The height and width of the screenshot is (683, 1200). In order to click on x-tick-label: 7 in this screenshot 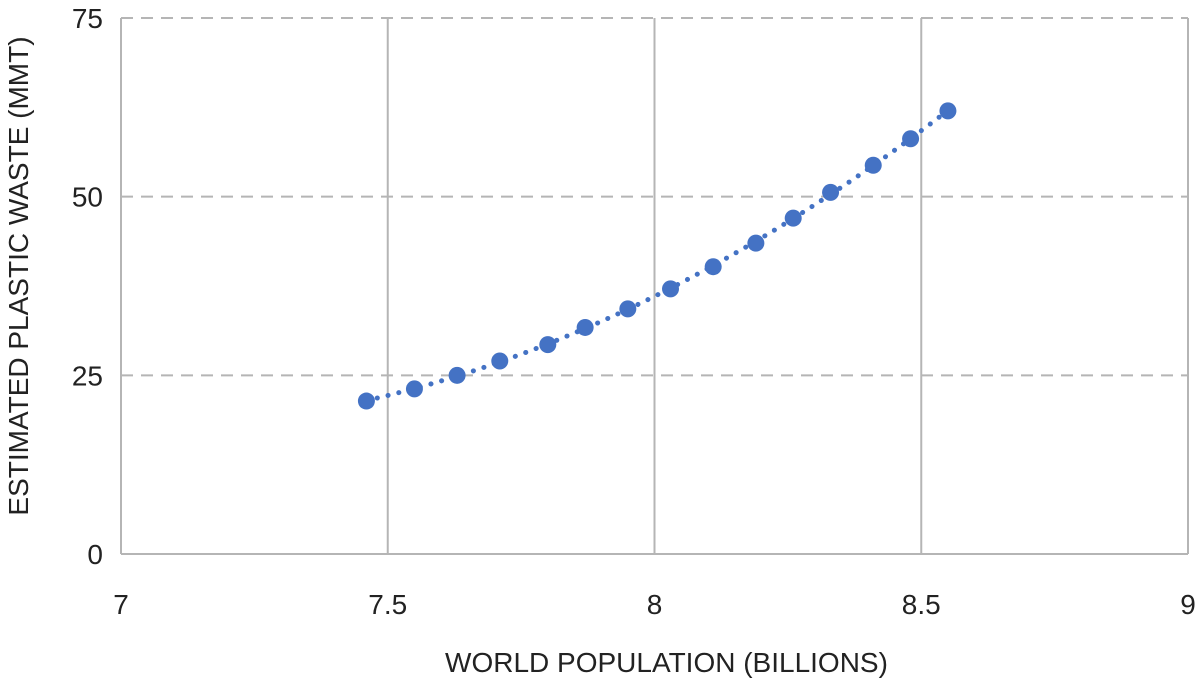, I will do `click(121, 604)`.